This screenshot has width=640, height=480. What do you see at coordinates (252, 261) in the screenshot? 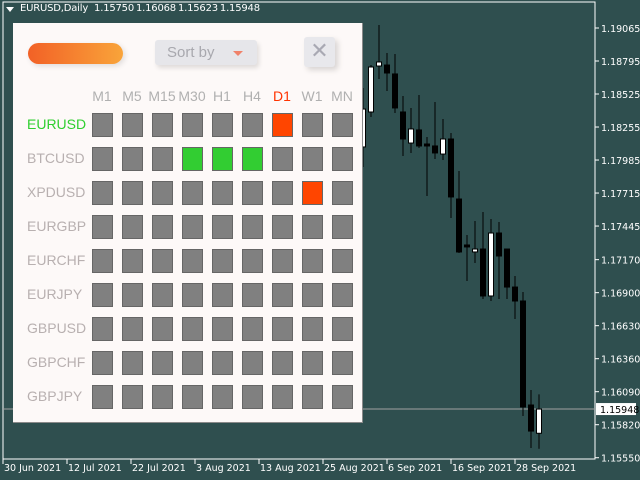
I see `signal-cell-eurchf-h4` at bounding box center [252, 261].